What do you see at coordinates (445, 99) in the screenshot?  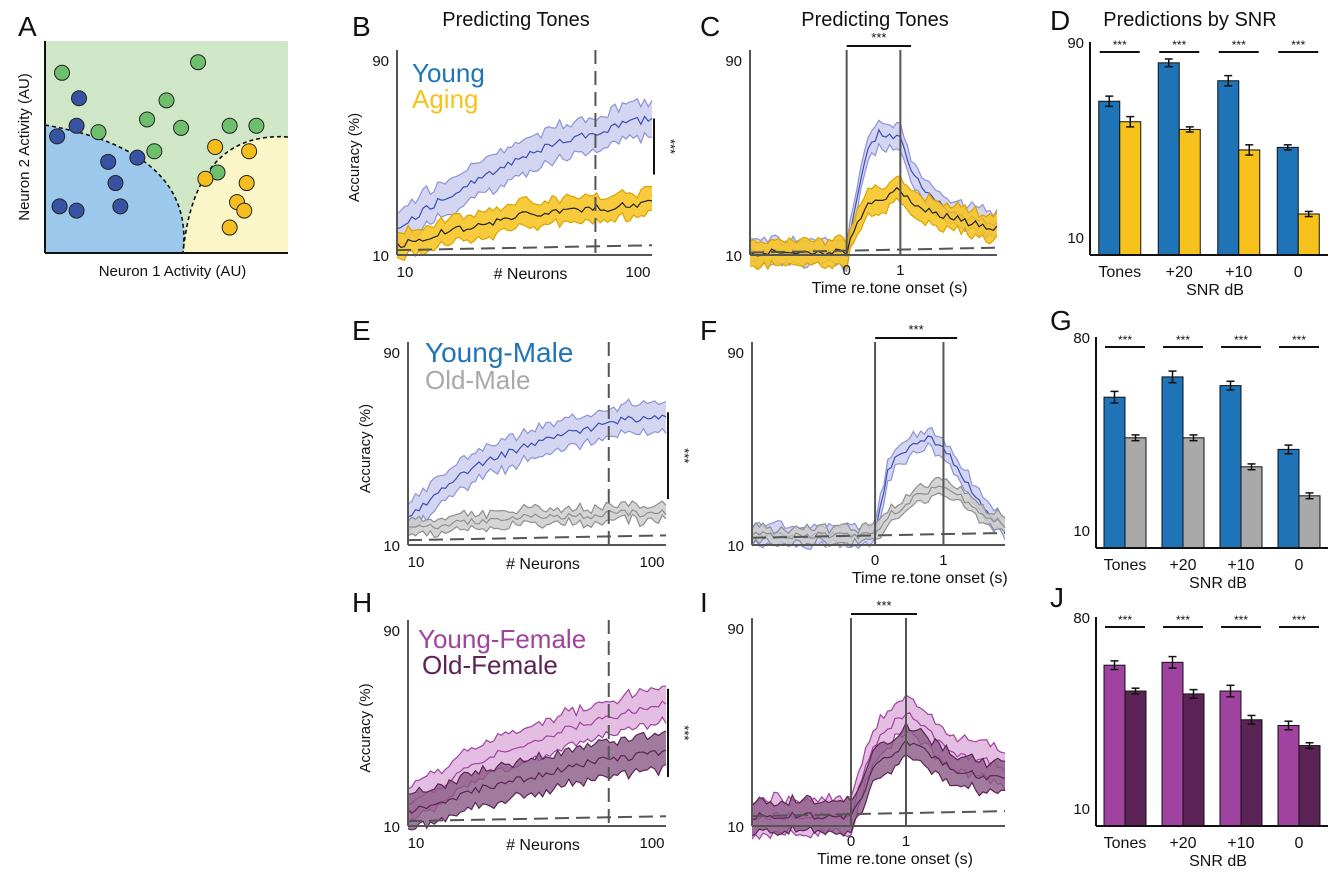 I see `legend-aging: Aging` at bounding box center [445, 99].